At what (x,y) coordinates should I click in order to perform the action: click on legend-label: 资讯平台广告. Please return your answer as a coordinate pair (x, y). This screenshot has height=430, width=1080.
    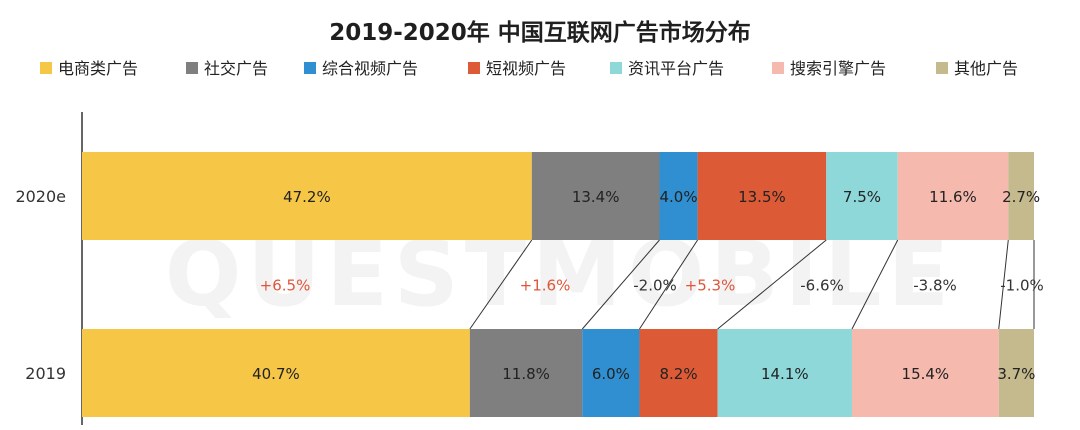
    Looking at the image, I should click on (676, 68).